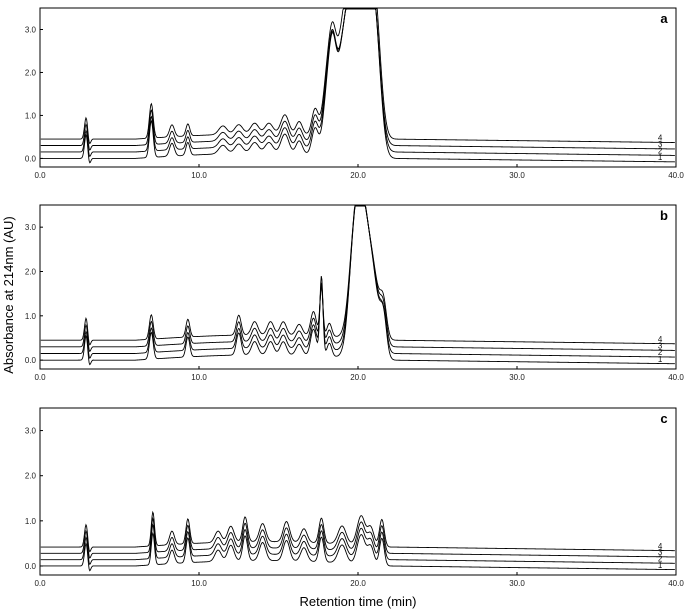 The image size is (685, 610). Describe the element at coordinates (664, 215) in the screenshot. I see `panel-letter: b` at that location.